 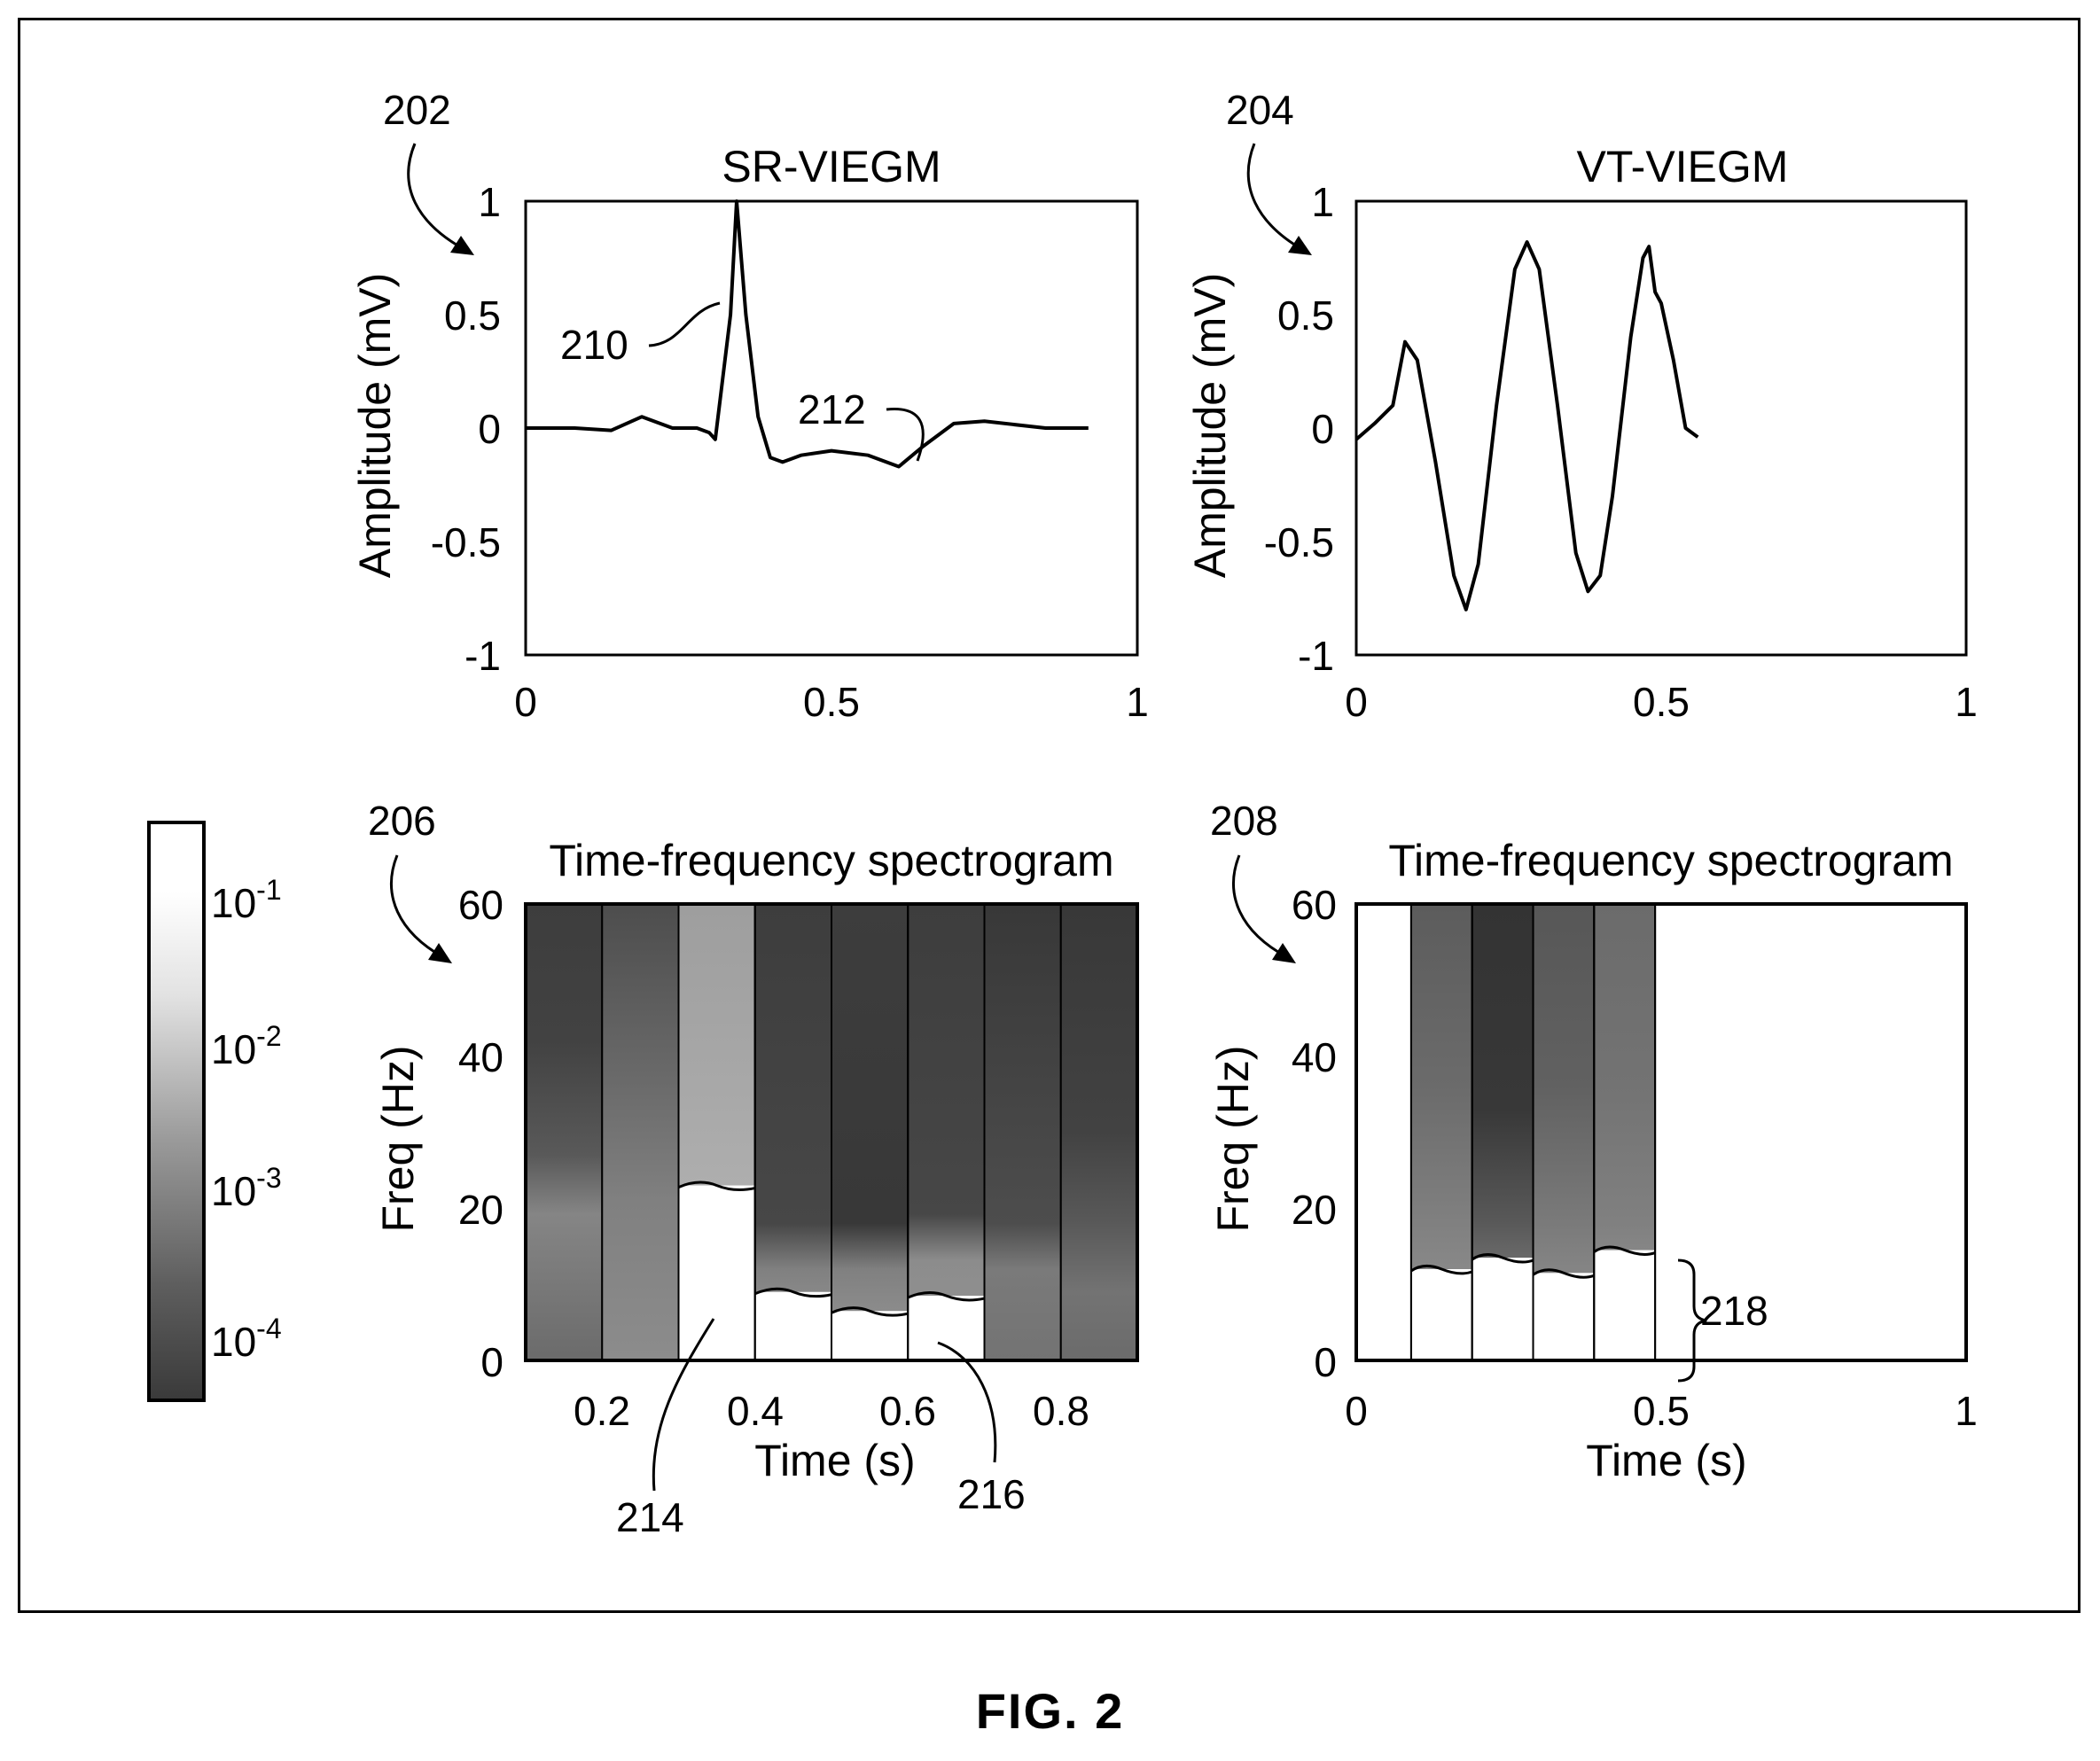 I want to click on ref-label-206: 206, so click(x=402, y=821).